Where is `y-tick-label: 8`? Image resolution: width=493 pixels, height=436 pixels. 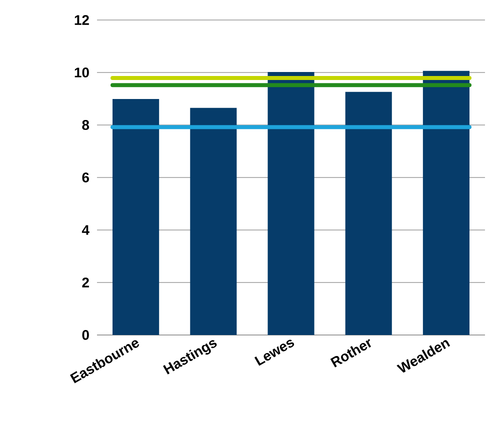 y-tick-label: 8 is located at coordinates (86, 125).